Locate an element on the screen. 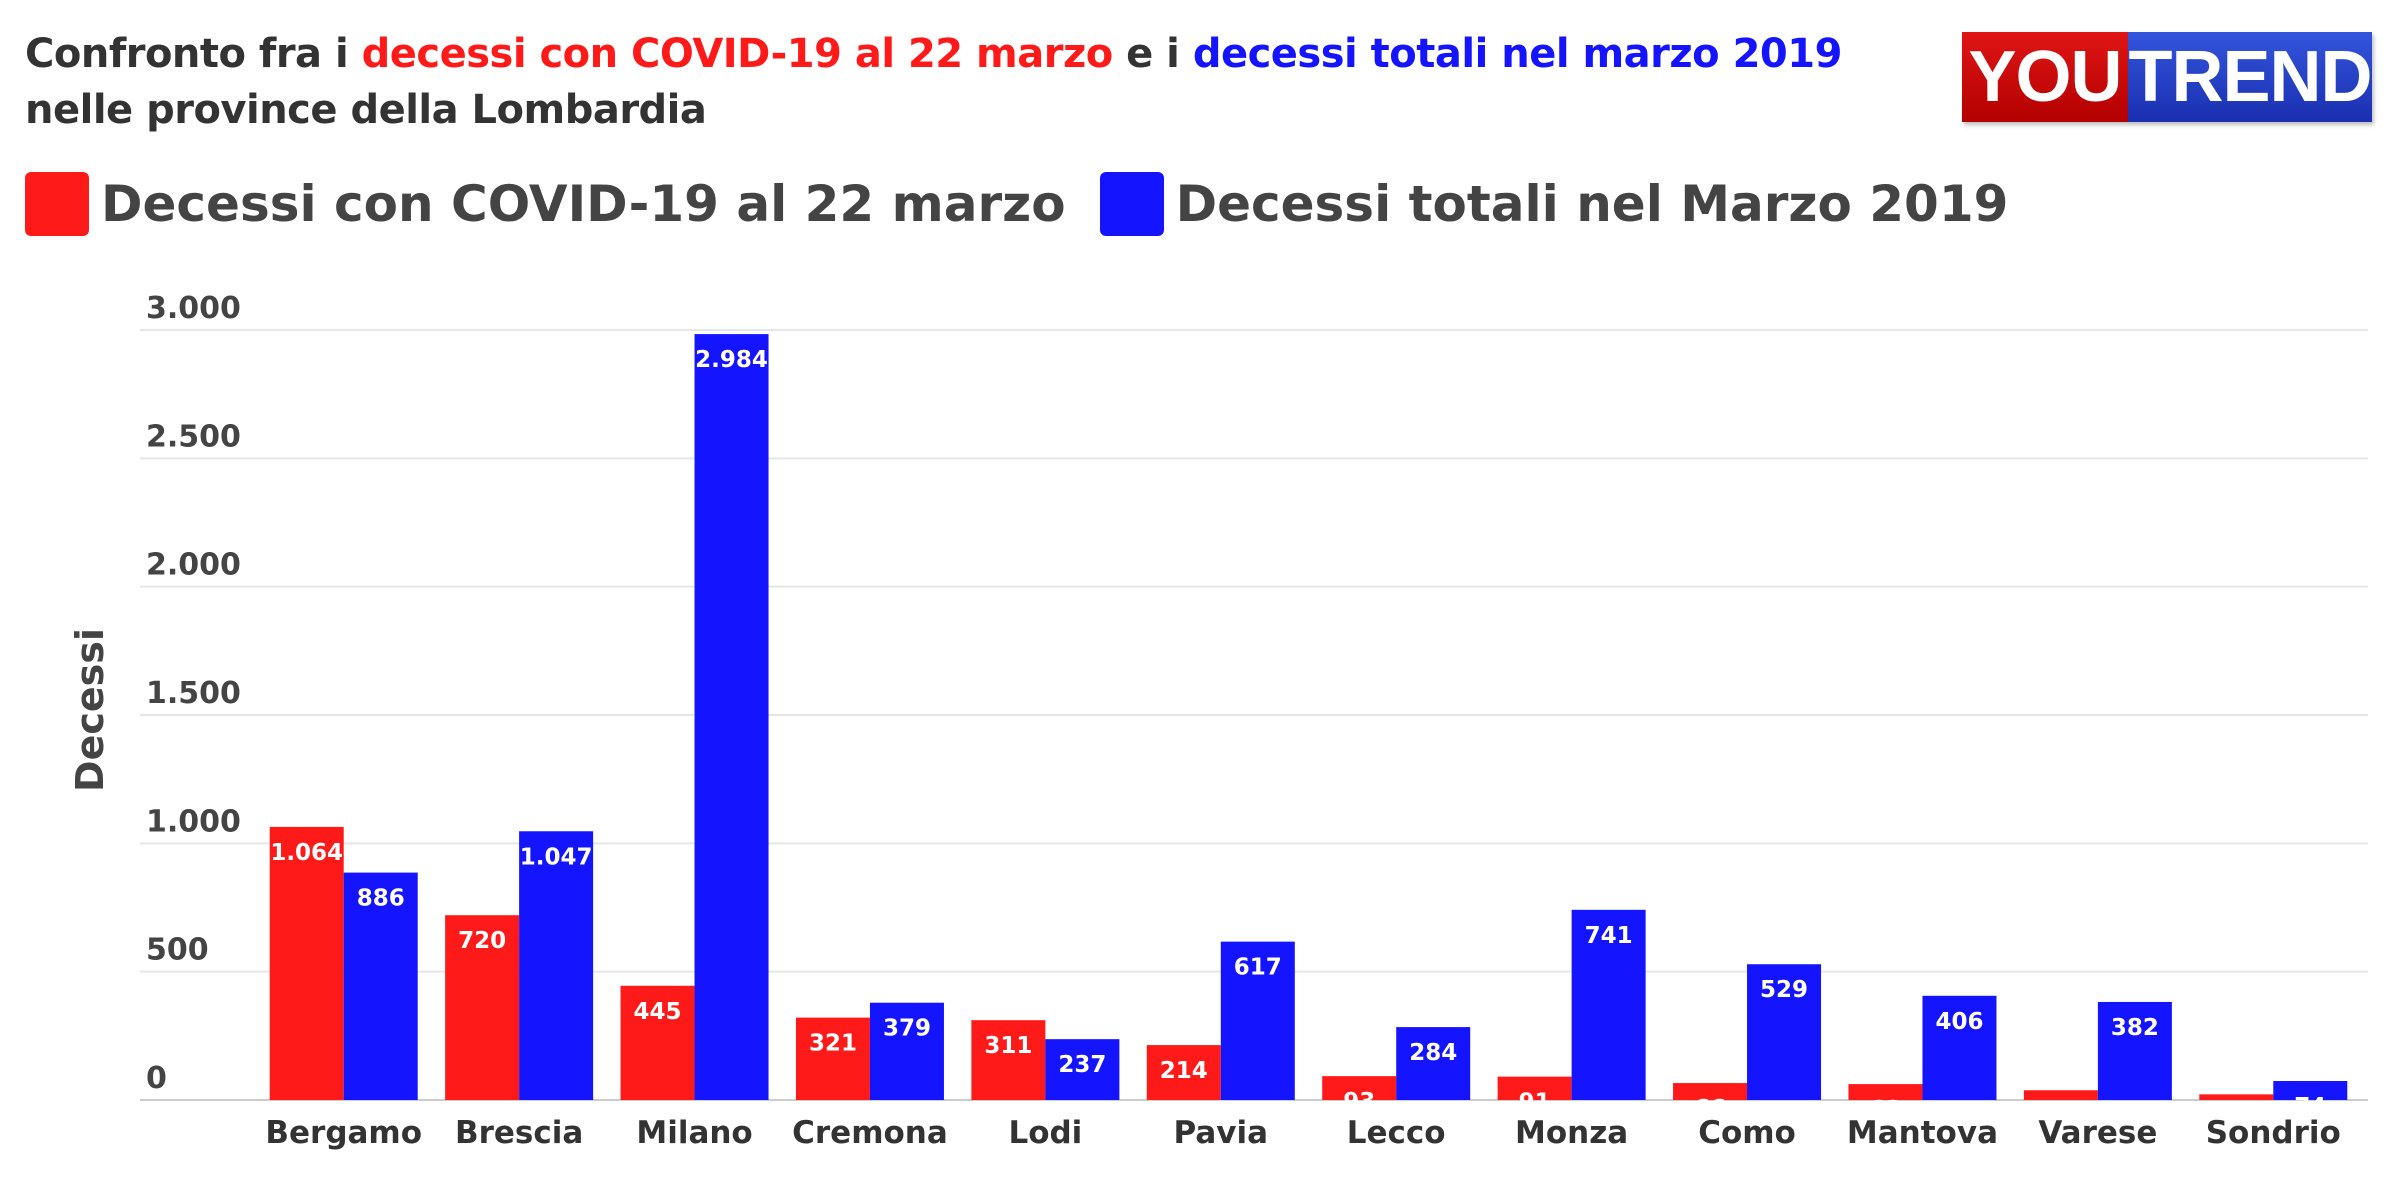  bar-total-brescia is located at coordinates (556, 965).